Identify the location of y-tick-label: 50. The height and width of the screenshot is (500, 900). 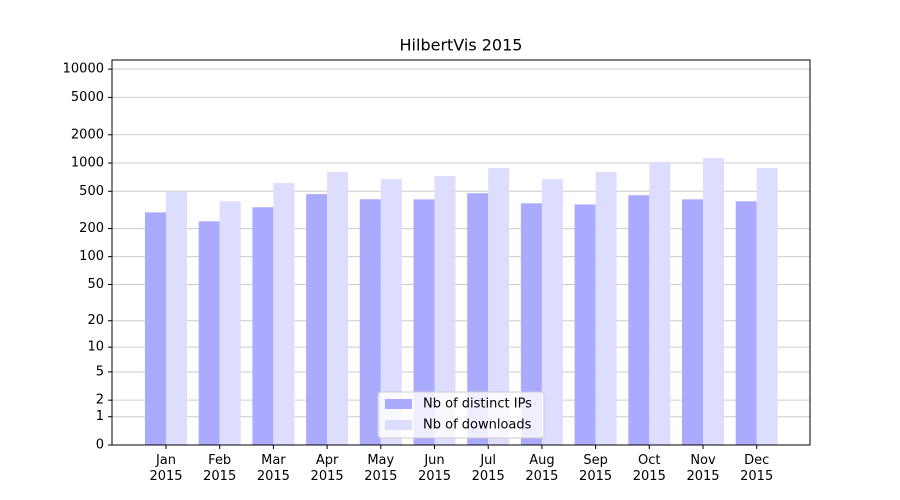
(95, 284).